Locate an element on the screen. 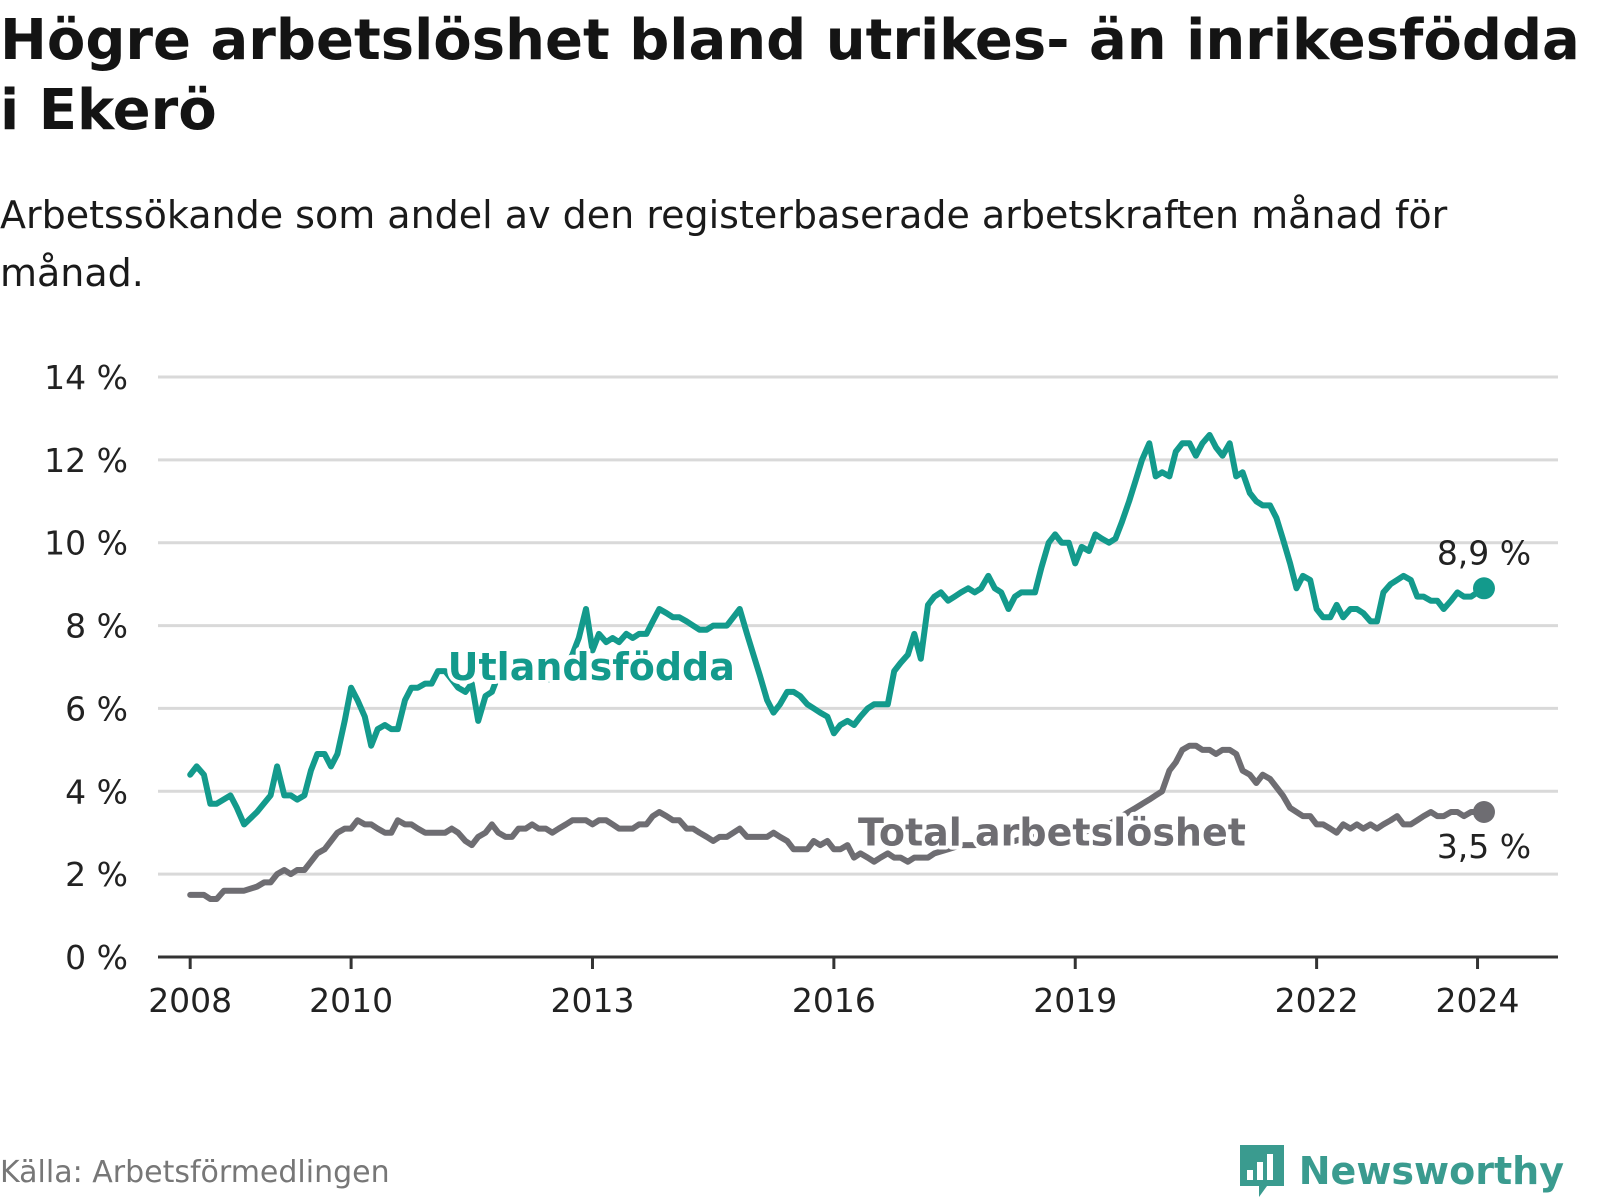 This screenshot has width=1600, height=1200. newsworthy-logo-icon is located at coordinates (1261, 1171).